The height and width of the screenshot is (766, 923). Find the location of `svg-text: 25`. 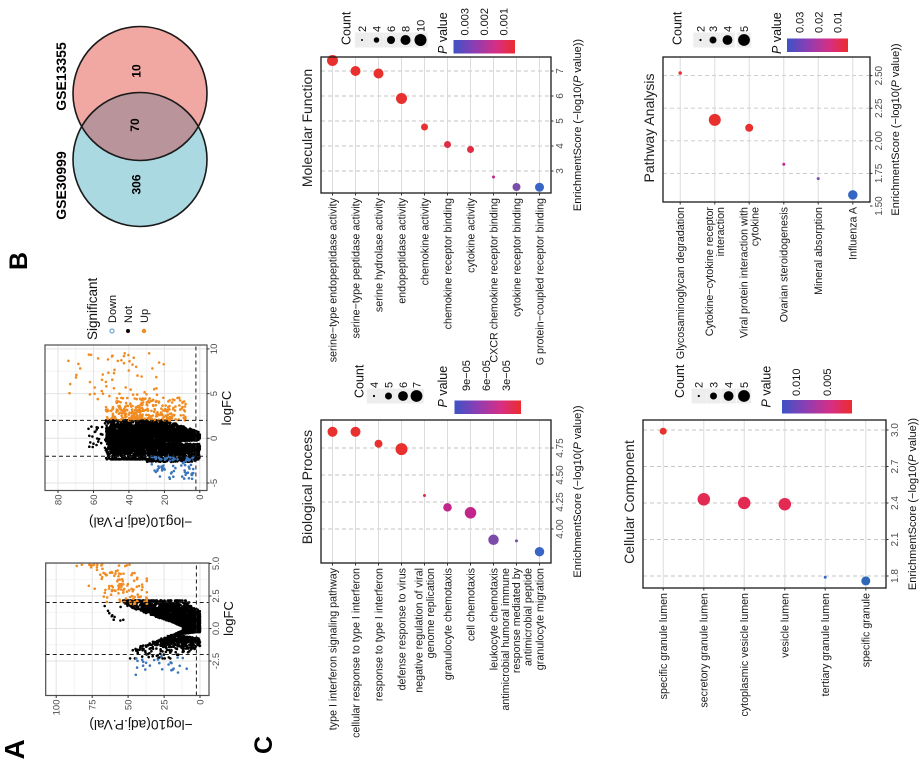

svg-text: 25 is located at coordinates (165, 705).